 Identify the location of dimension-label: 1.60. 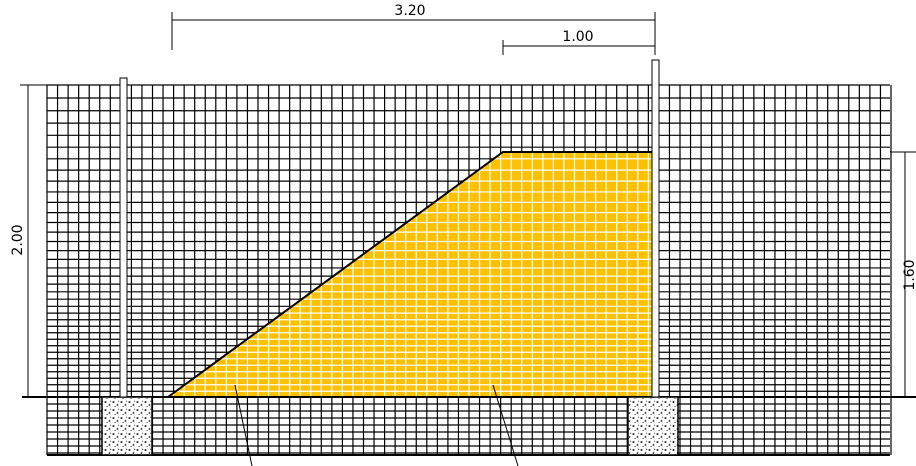
(909, 274).